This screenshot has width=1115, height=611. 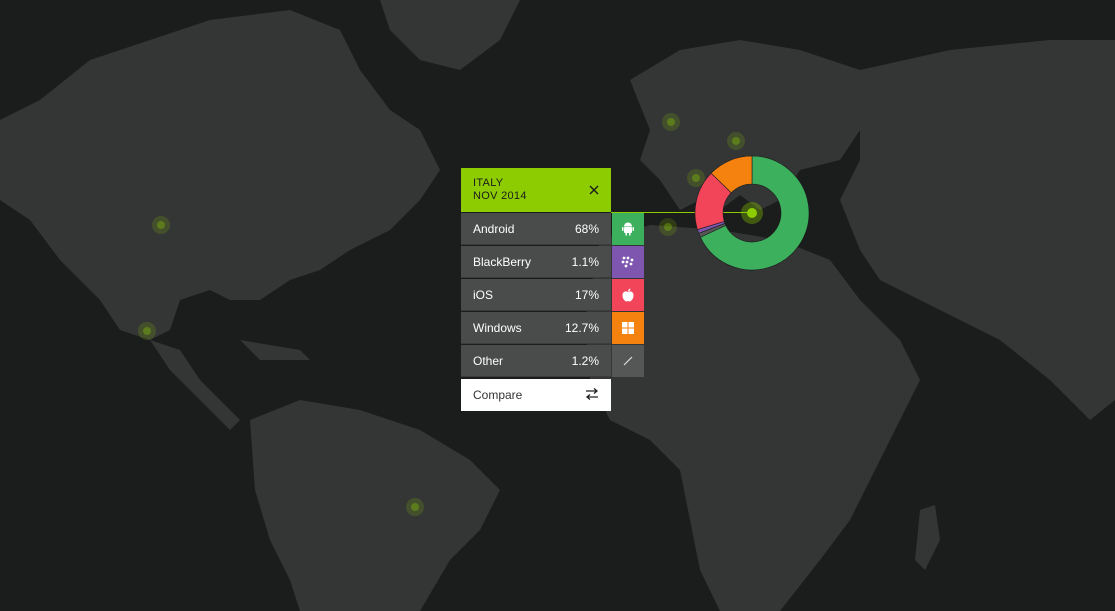 What do you see at coordinates (581, 328) in the screenshot?
I see `os-share: 12.7%` at bounding box center [581, 328].